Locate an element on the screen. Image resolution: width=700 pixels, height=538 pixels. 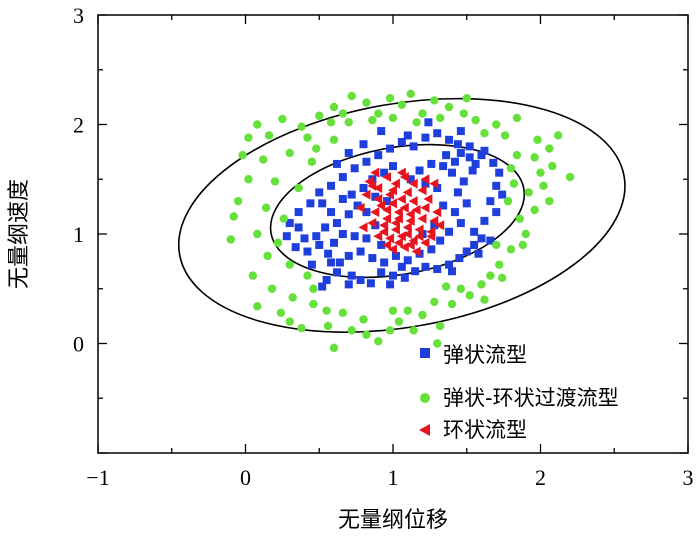
x-tick-label: 2 is located at coordinates (540, 477).